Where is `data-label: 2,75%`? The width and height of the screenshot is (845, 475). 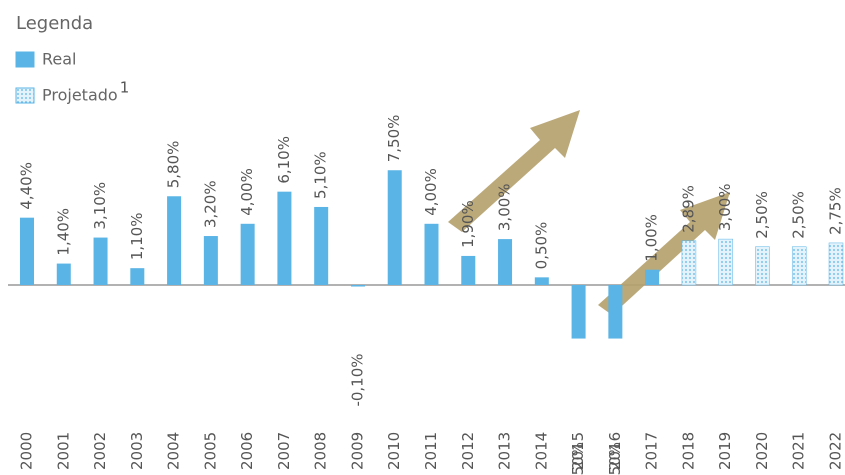 data-label: 2,75% is located at coordinates (836, 211).